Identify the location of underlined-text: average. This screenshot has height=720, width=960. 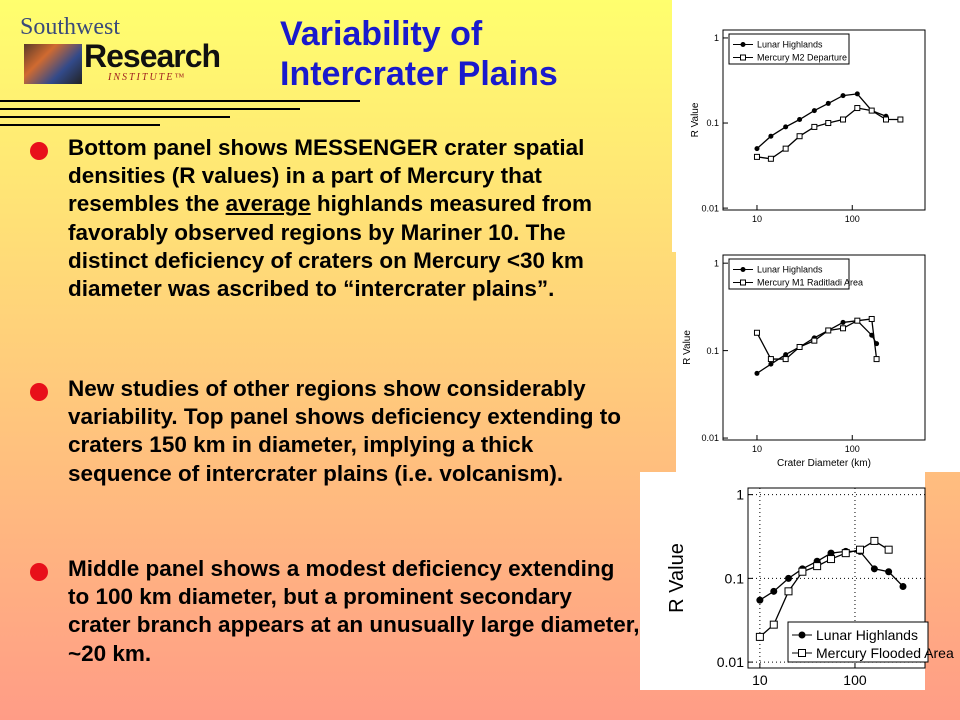
(268, 204).